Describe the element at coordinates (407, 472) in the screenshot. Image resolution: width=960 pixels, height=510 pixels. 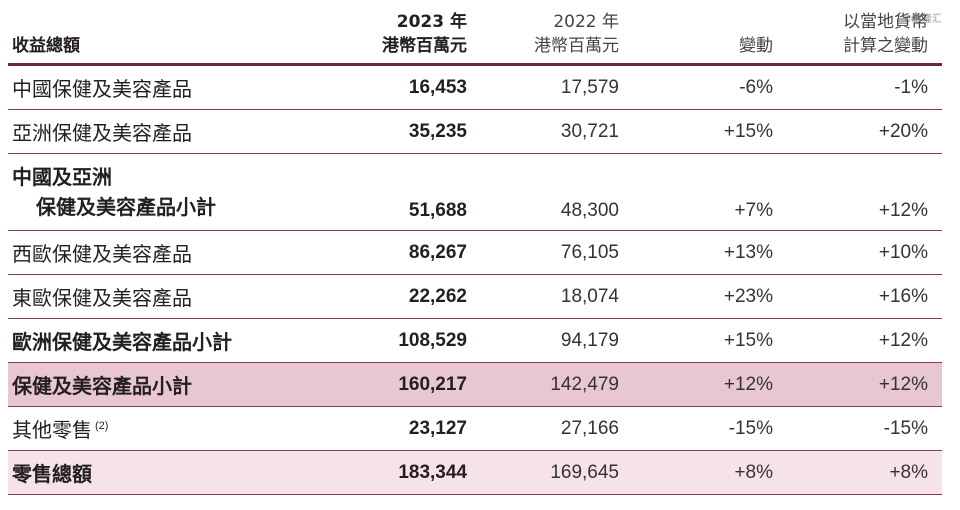
I see `value-2023: 183,344` at that location.